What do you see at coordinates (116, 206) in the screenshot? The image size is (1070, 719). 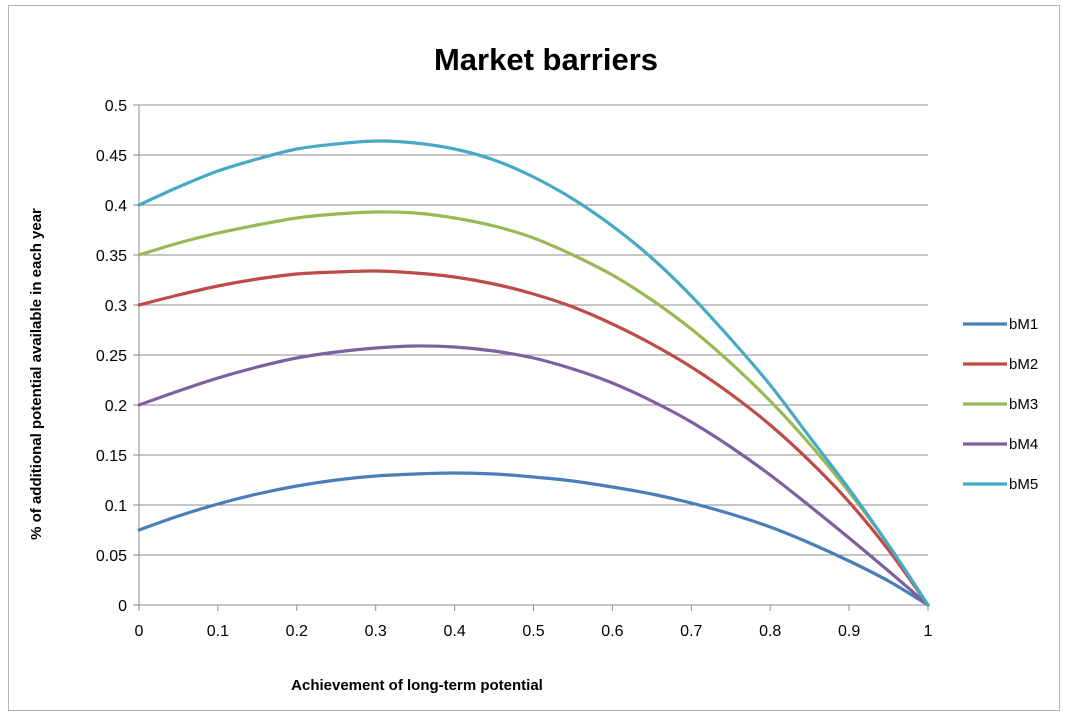 I see `y-tick-label: 0.4` at bounding box center [116, 206].